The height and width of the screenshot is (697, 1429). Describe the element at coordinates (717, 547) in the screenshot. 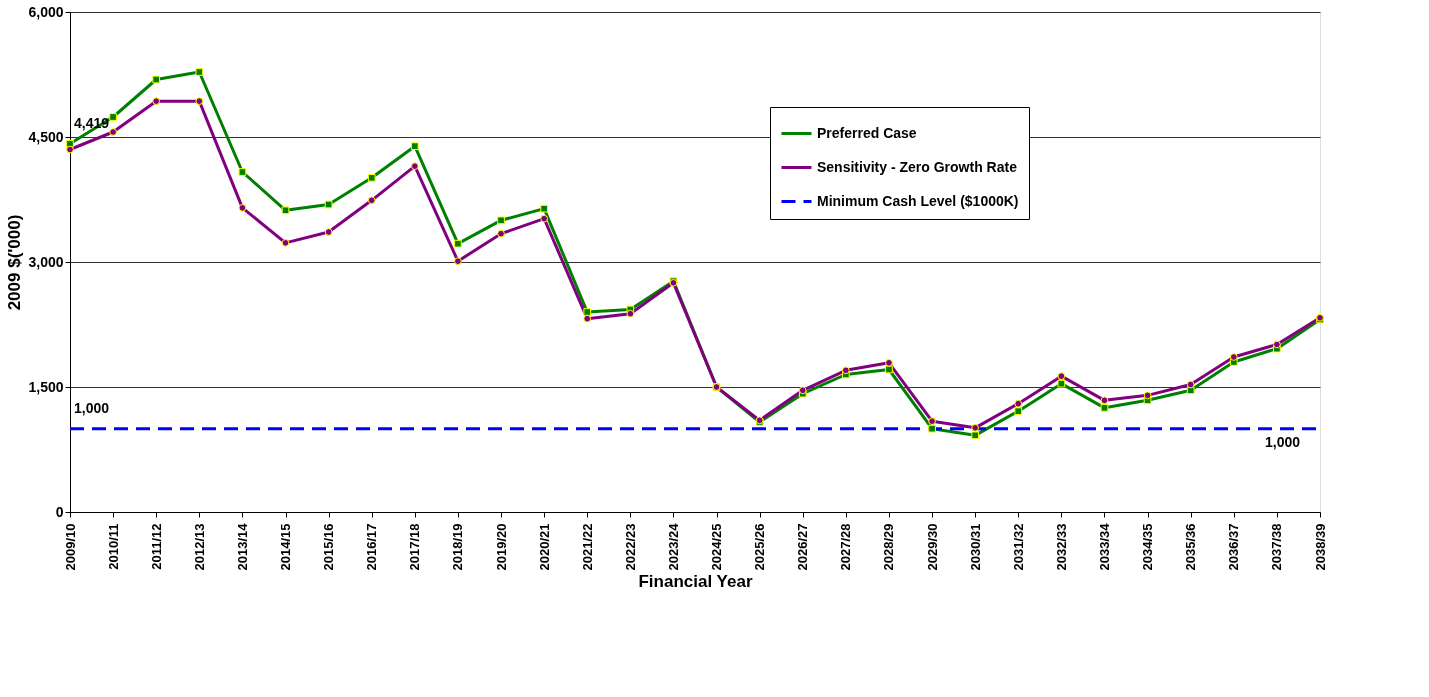

I see `x-tick-label: 2024/25` at that location.